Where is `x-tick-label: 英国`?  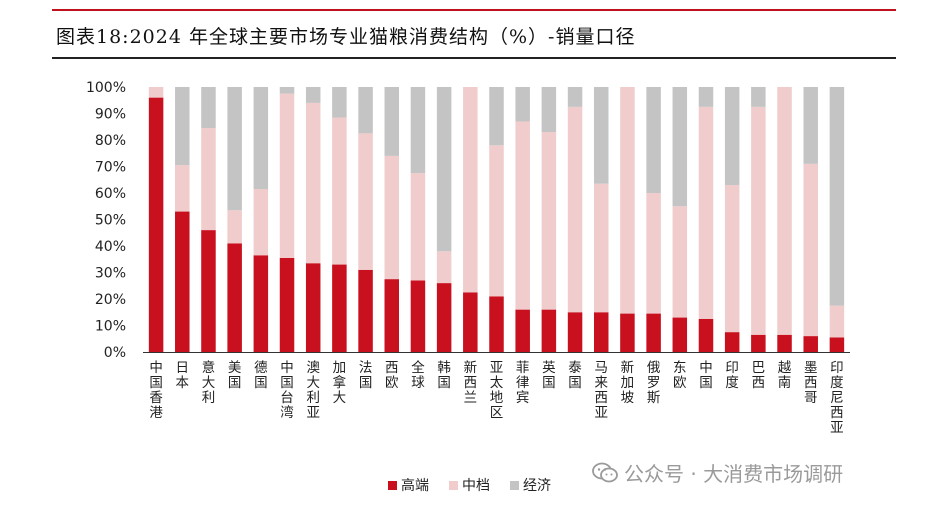
x-tick-label: 英国 is located at coordinates (549, 375).